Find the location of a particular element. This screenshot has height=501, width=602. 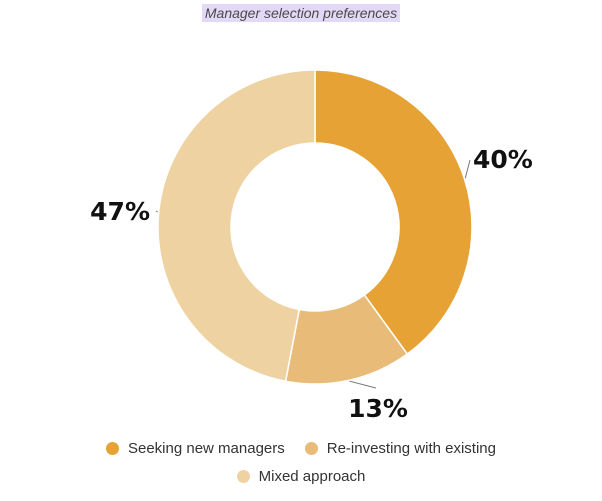

legend-label-seeking-new-managers: Seeking new managers is located at coordinates (206, 448).